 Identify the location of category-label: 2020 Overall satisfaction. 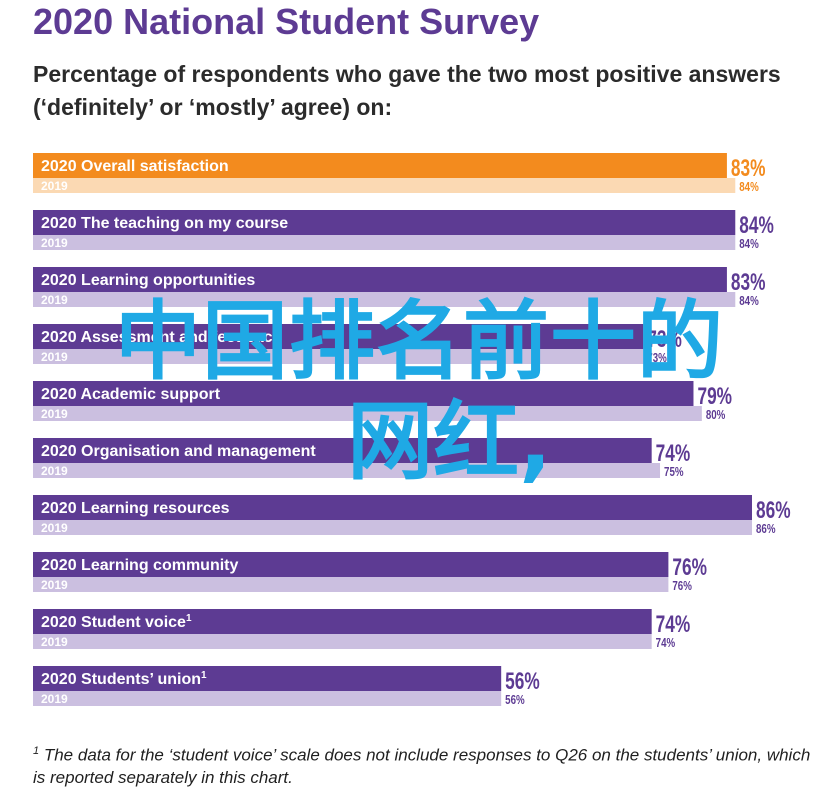
(135, 166).